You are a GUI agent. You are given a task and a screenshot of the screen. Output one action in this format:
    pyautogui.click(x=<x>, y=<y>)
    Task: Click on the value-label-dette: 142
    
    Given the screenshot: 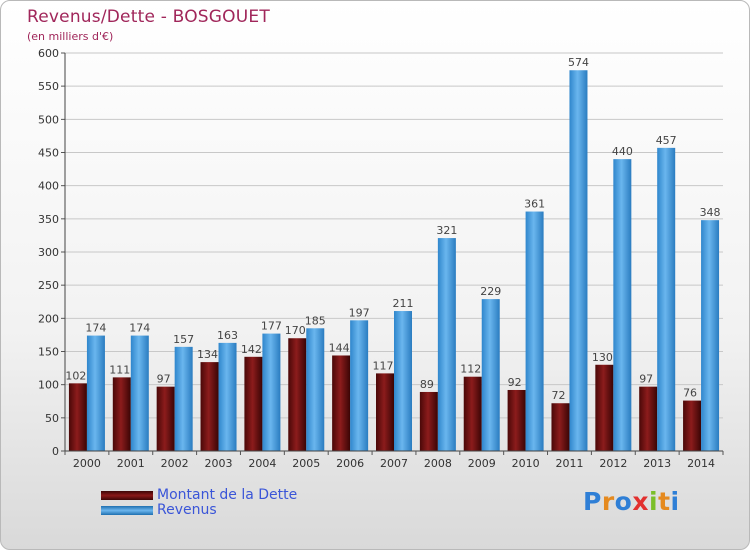 What is the action you would take?
    pyautogui.click(x=251, y=349)
    